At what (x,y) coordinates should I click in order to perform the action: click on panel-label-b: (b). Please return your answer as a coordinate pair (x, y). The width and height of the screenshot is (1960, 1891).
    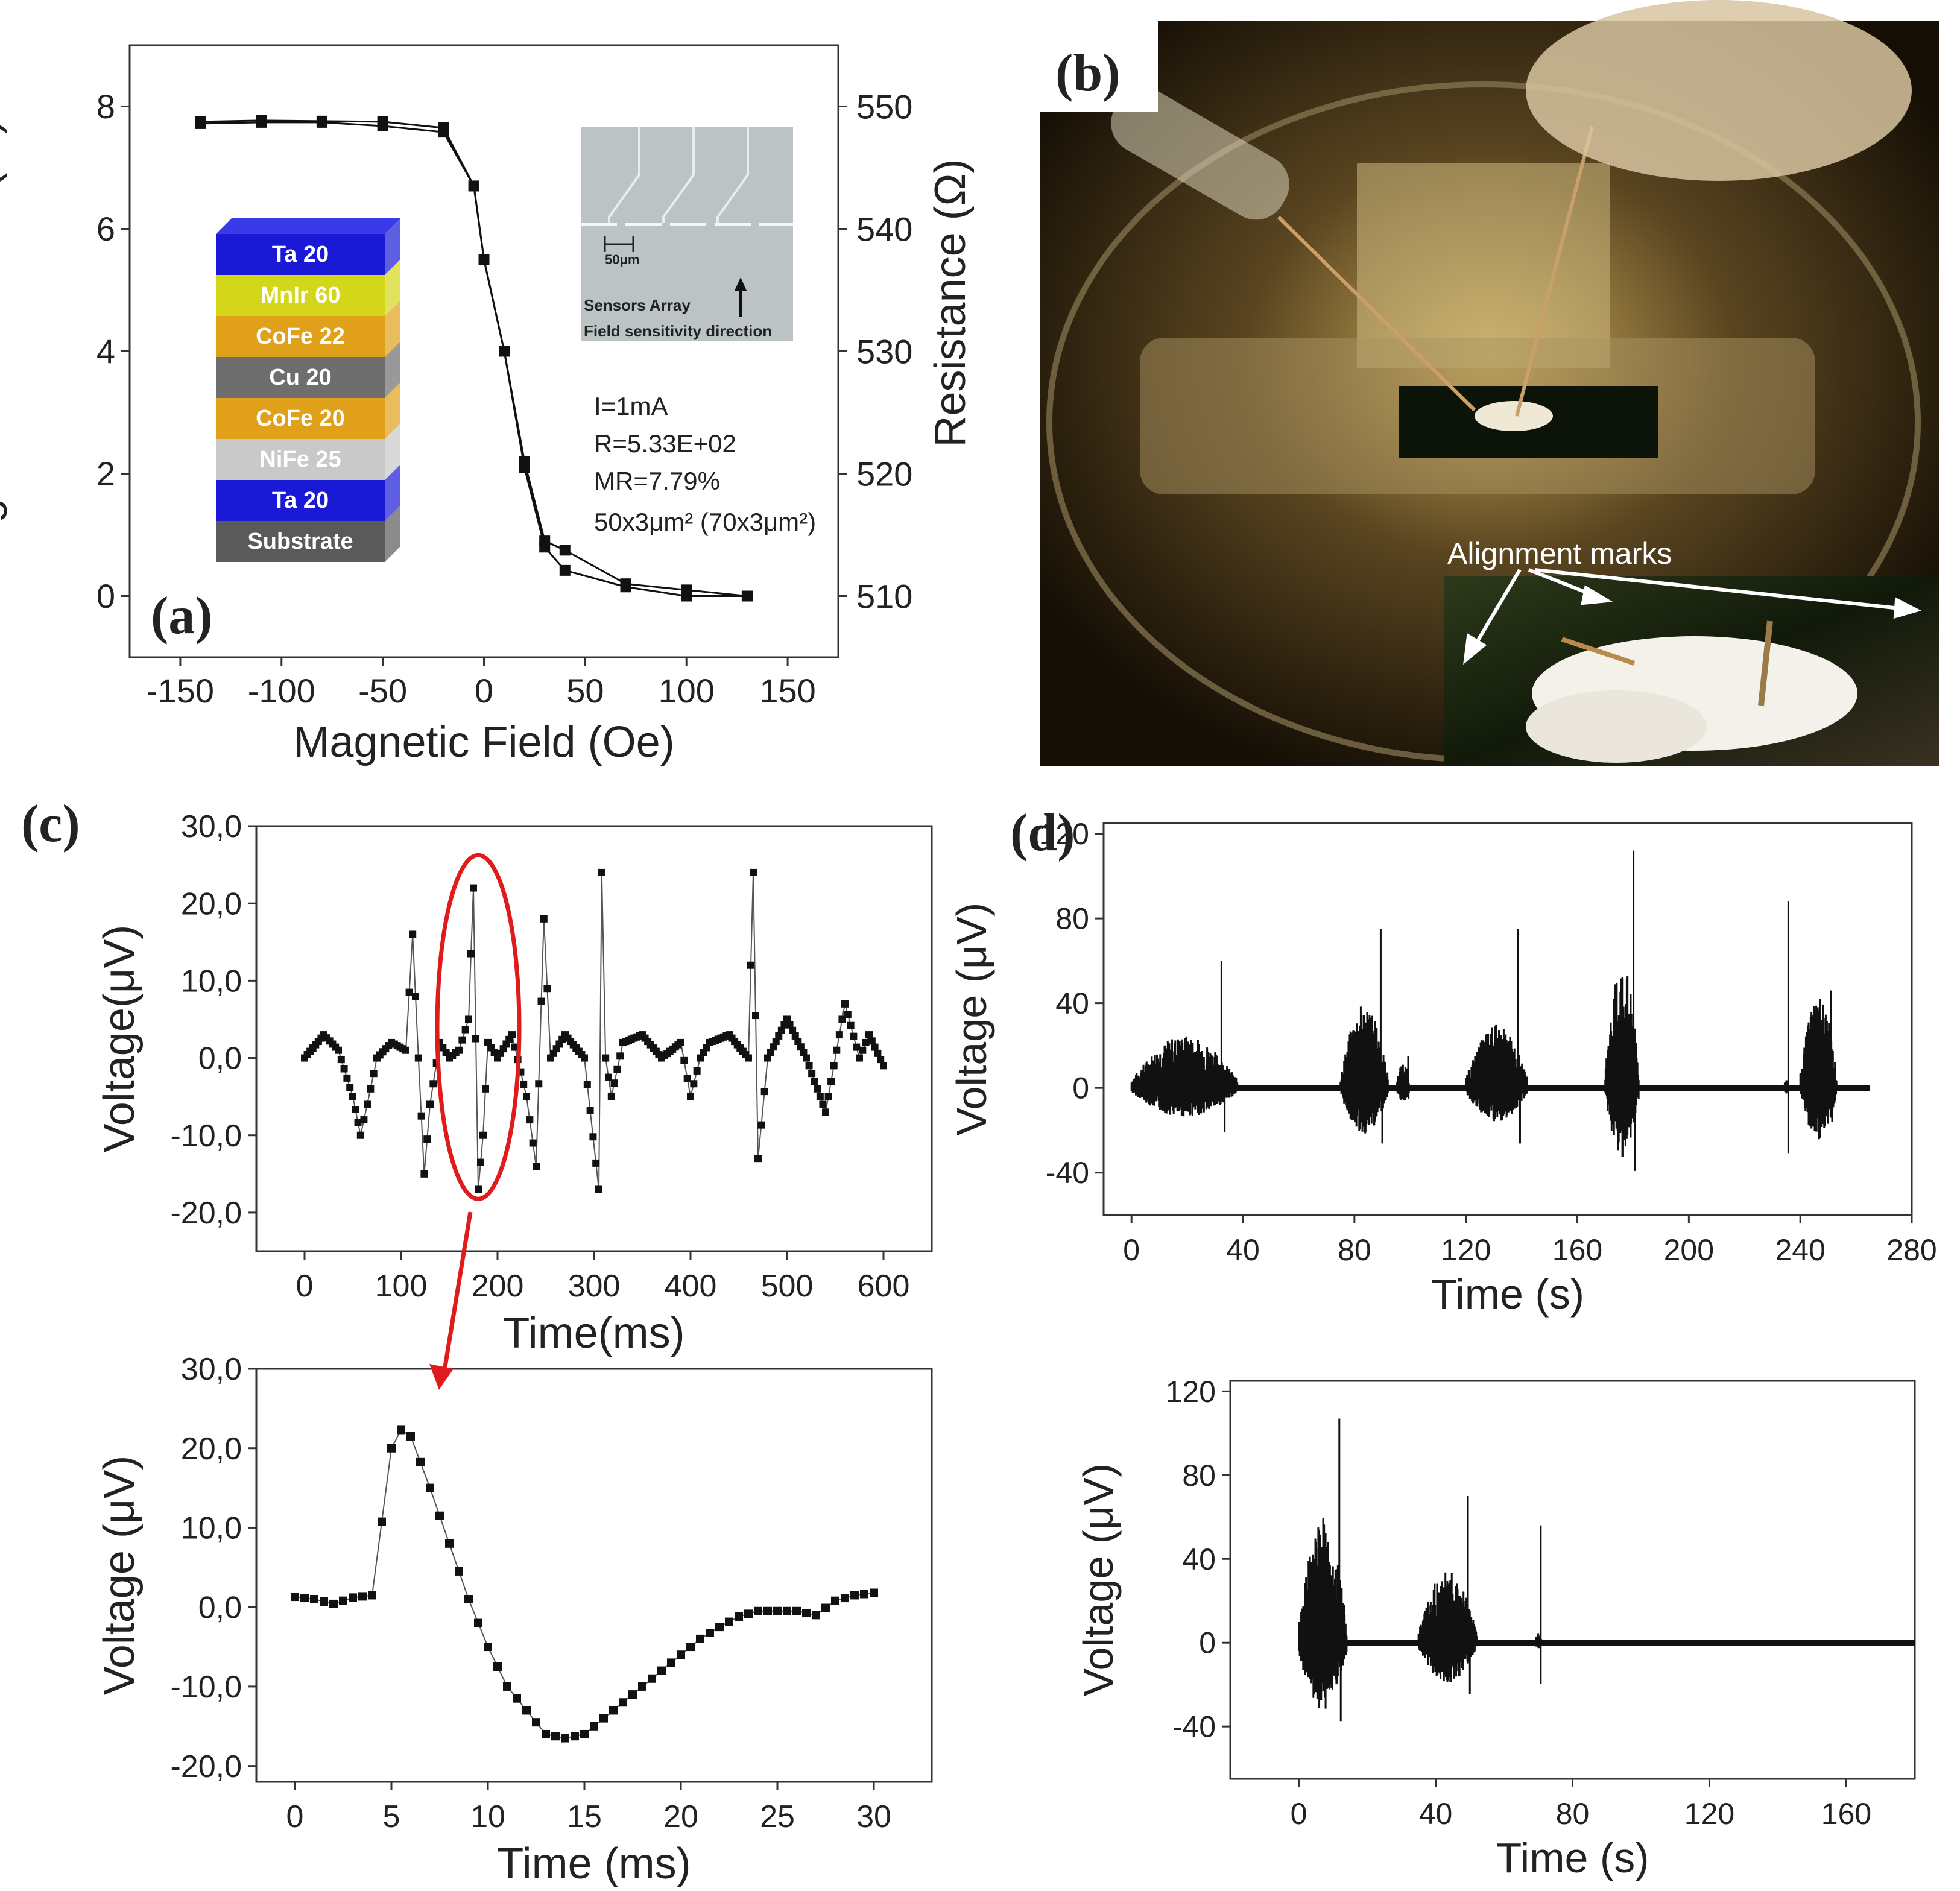
    Looking at the image, I should click on (1088, 73).